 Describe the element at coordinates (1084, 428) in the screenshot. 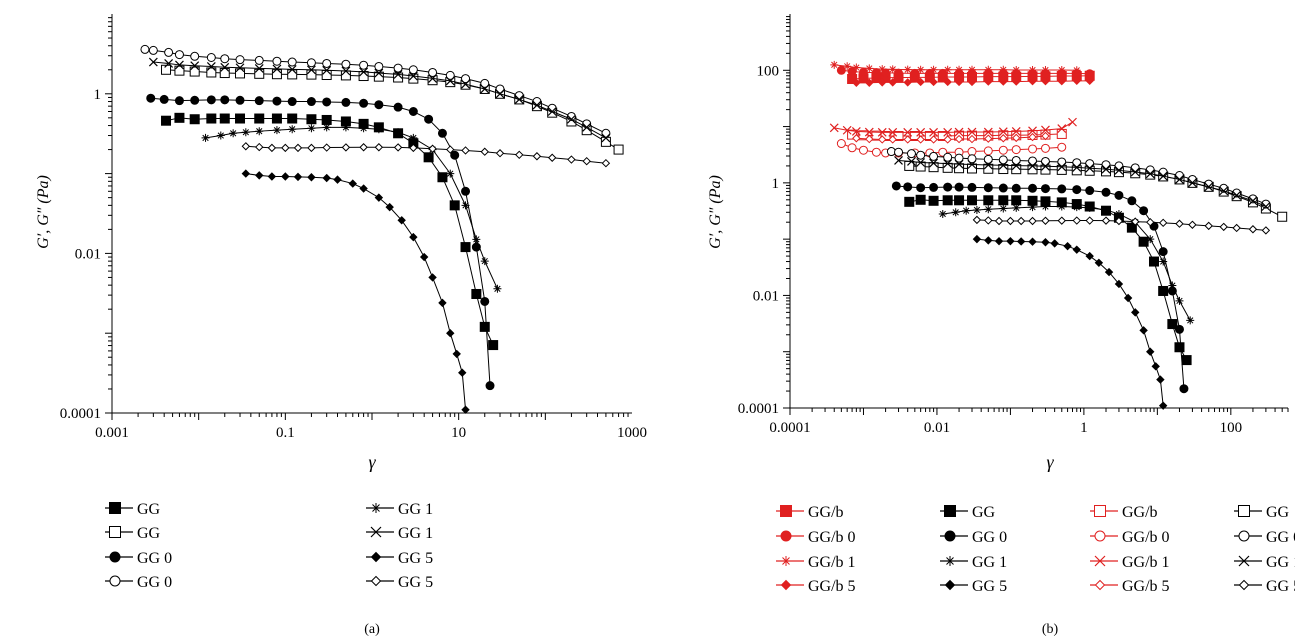

I see `x-tick-label: 1` at that location.